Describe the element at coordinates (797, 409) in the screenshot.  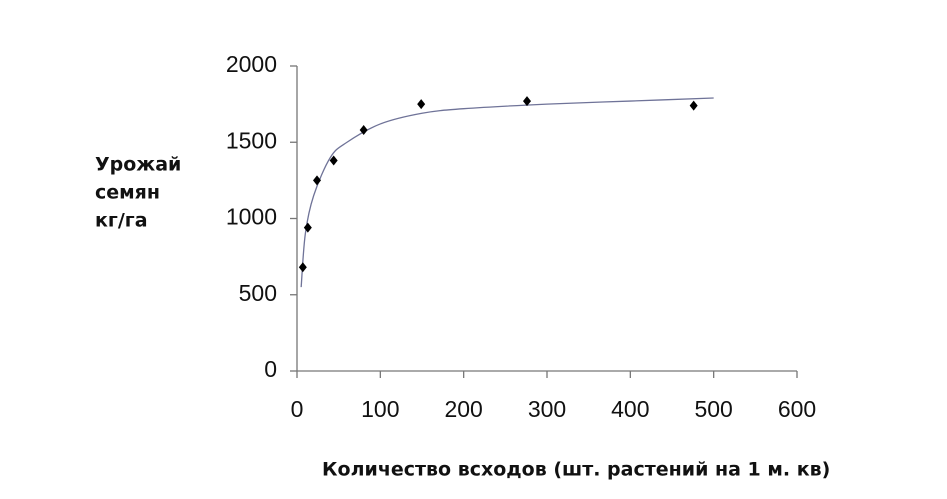
I see `x-tick-label: 600` at that location.